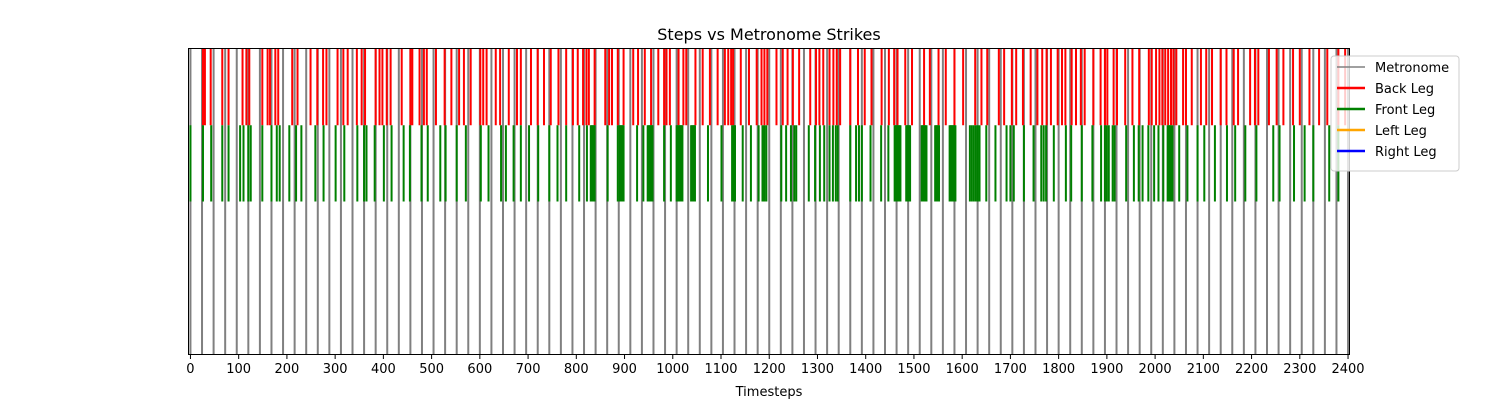 Image resolution: width=1500 pixels, height=400 pixels. I want to click on x-tick-label-1400: 1400, so click(865, 369).